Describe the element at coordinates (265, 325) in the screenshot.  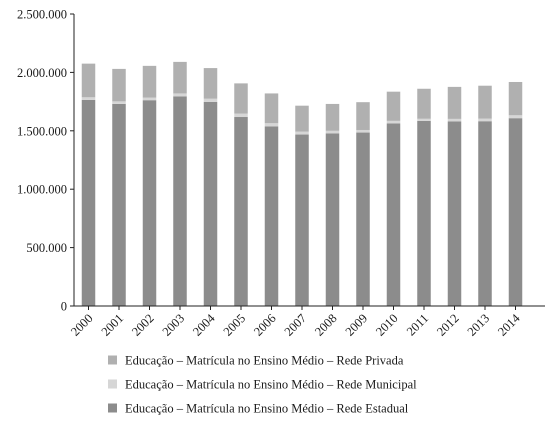
I see `x-tick-label: 2006` at that location.